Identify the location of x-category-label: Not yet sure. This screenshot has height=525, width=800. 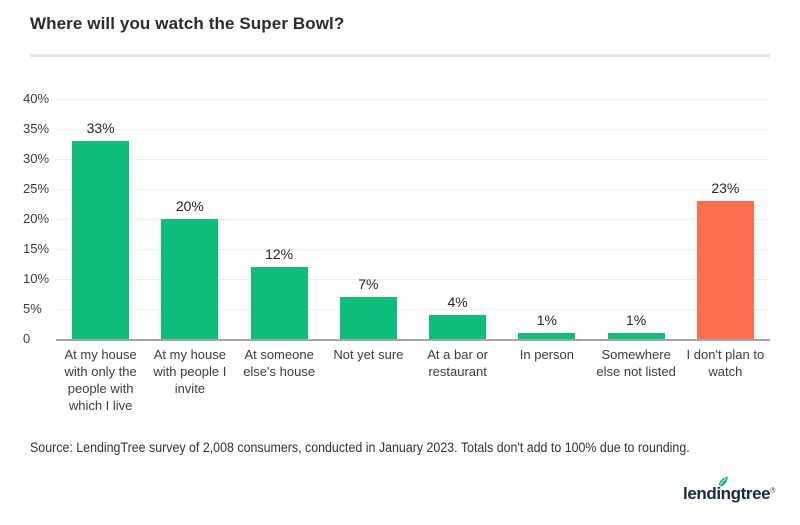
(368, 354).